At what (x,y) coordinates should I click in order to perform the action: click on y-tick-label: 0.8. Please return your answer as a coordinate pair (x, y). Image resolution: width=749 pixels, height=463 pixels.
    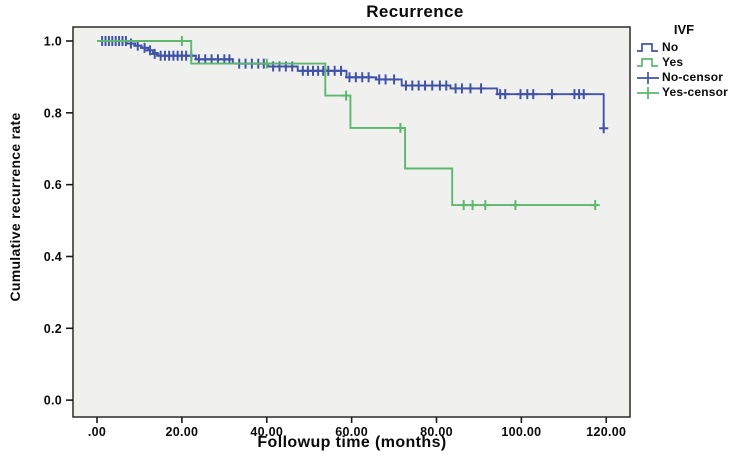
    Looking at the image, I should click on (53, 113).